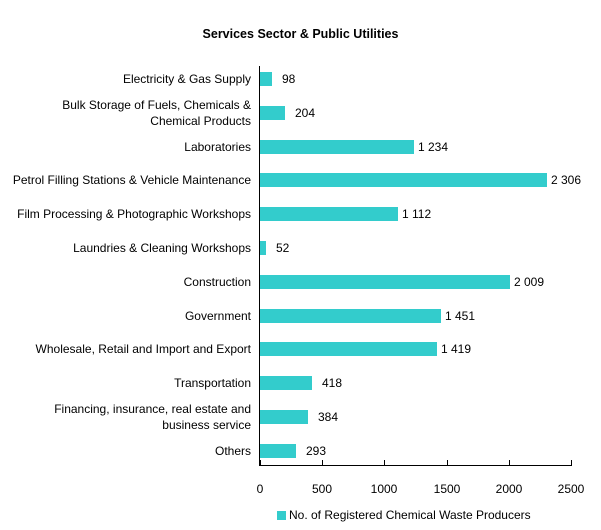 The image size is (601, 530). I want to click on x-tick-label: 1500, so click(447, 489).